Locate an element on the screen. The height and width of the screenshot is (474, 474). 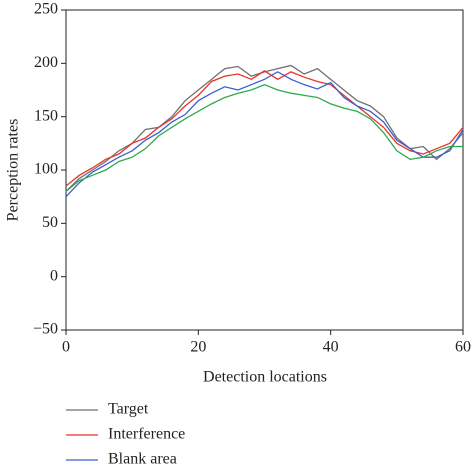
y-tick-label: 250 is located at coordinates (46, 9).